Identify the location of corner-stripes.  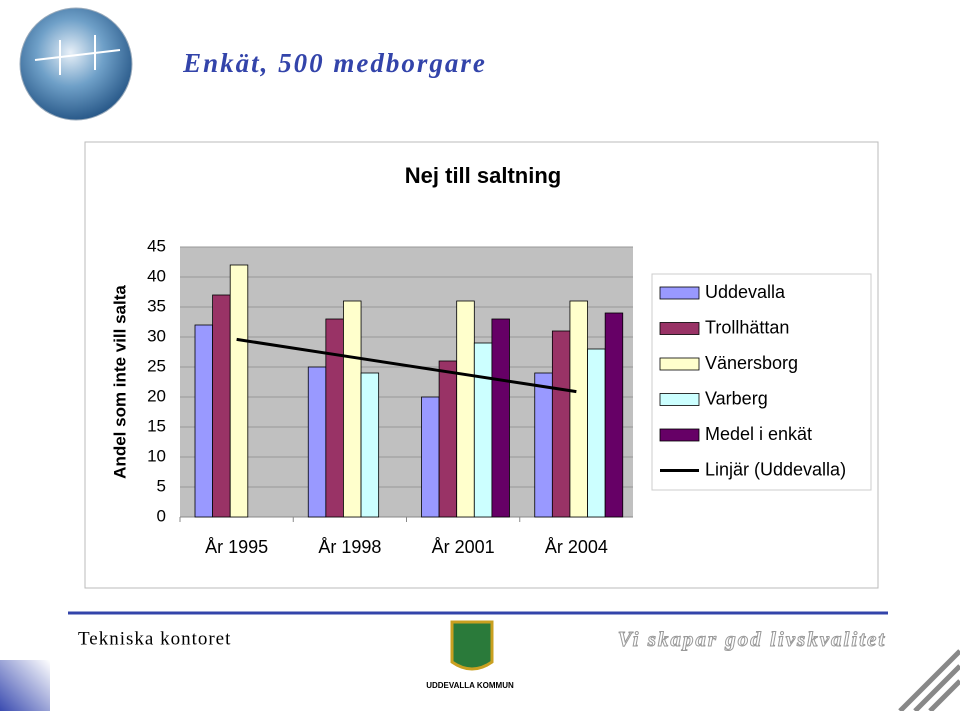
(929, 680).